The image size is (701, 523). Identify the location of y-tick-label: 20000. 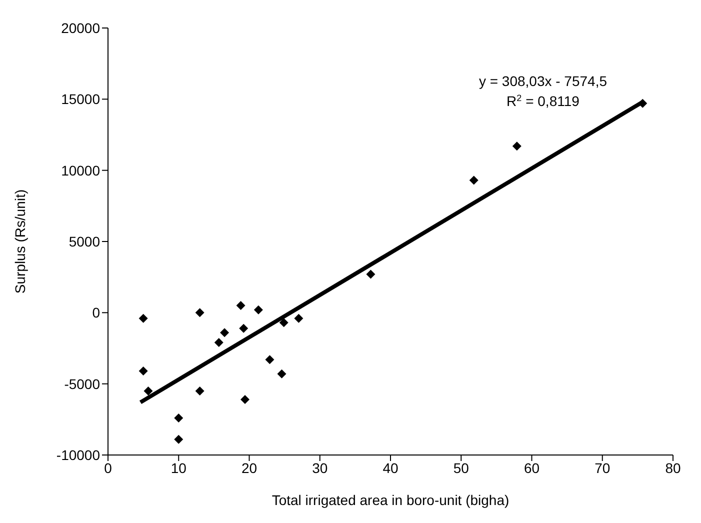
(80, 28).